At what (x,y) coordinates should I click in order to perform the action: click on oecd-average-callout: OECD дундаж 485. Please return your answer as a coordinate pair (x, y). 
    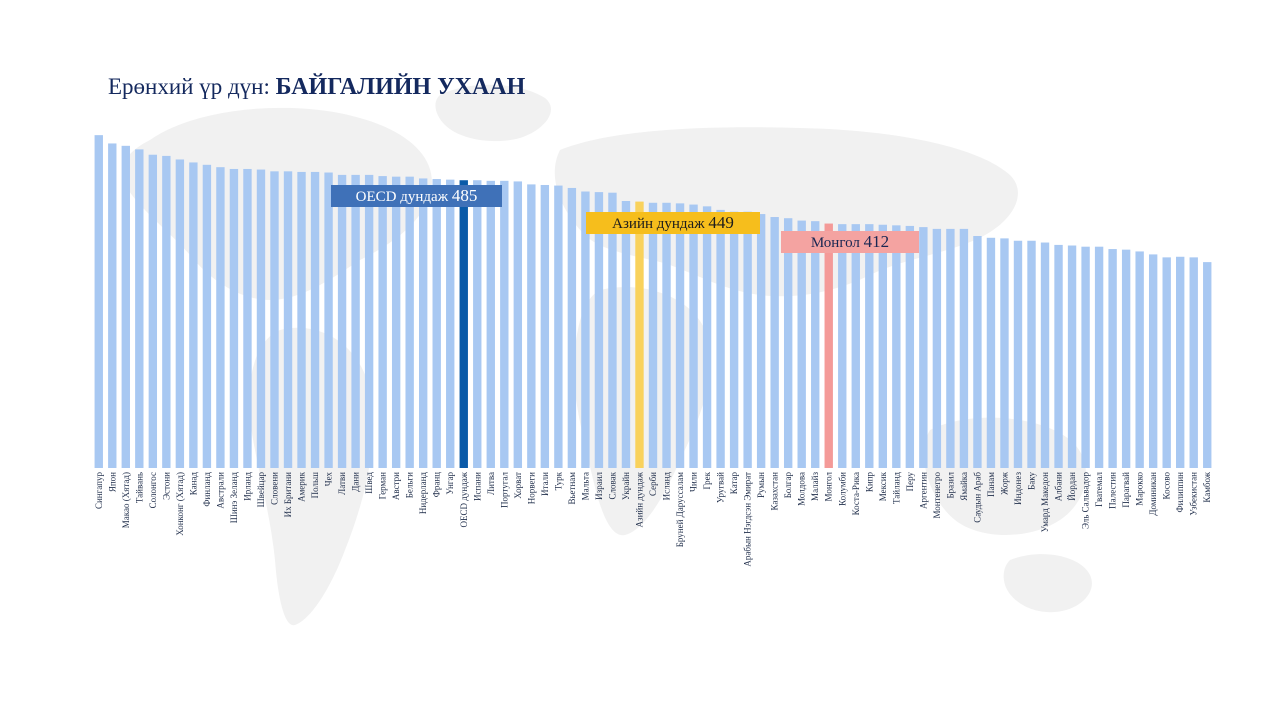
    Looking at the image, I should click on (416, 196).